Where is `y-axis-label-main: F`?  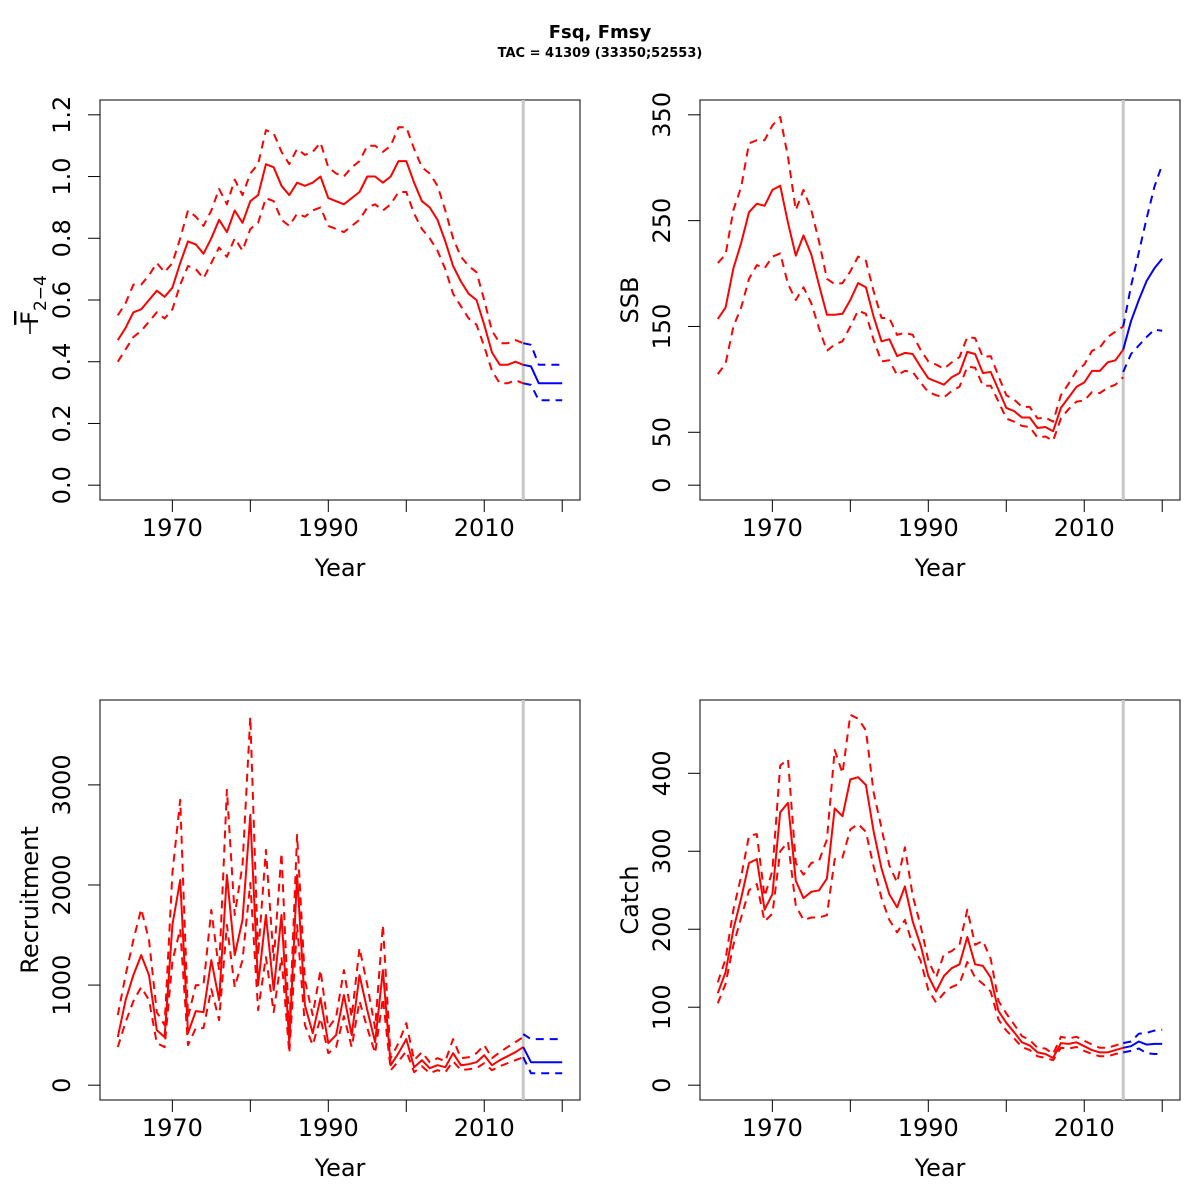
y-axis-label-main: F is located at coordinates (30, 318).